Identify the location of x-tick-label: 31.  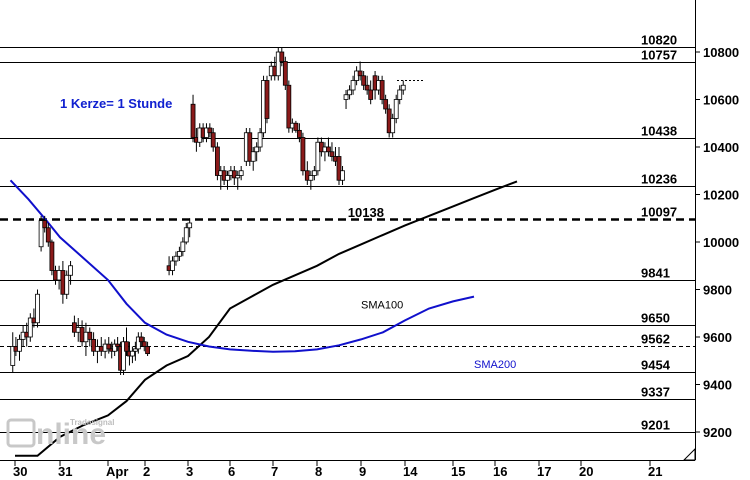
(65, 471).